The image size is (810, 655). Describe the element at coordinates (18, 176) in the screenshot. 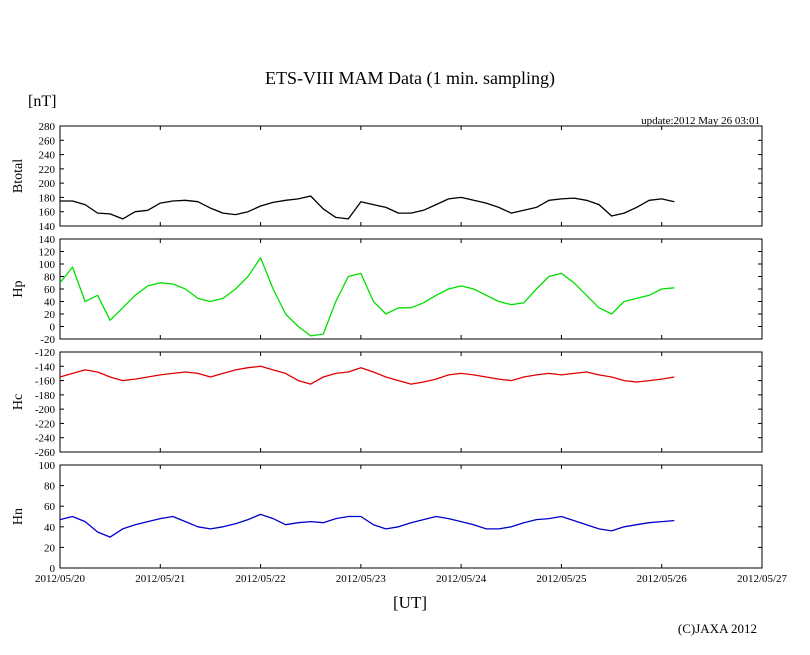

I see `y-axis-label: Btotal` at that location.